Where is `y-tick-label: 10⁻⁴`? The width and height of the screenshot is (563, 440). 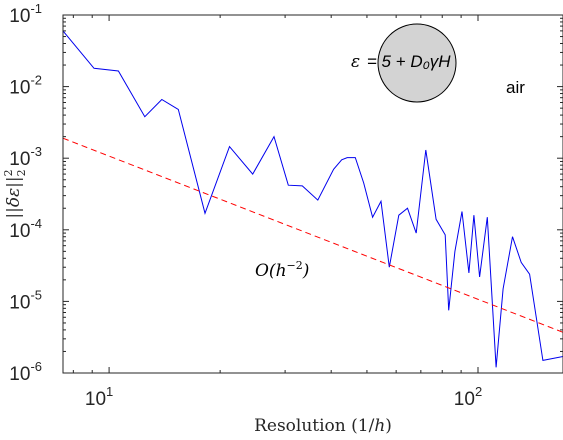 y-tick-label: 10⁻⁴ is located at coordinates (25, 229).